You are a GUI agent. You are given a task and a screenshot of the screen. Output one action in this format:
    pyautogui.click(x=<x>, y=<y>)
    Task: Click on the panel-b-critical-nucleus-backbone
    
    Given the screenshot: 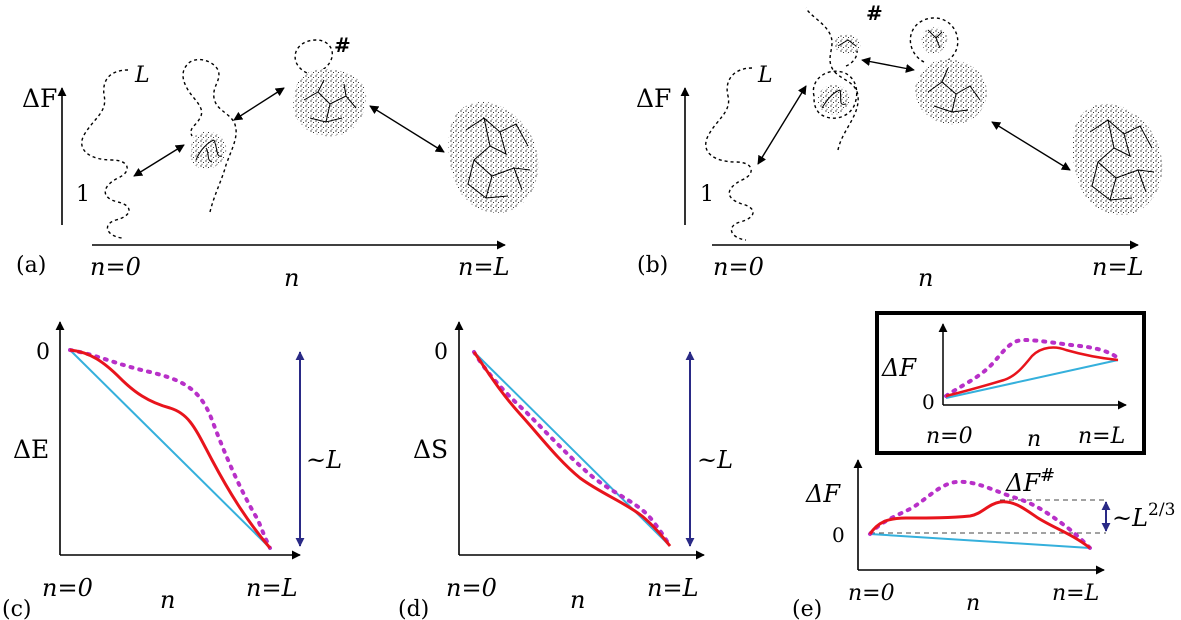 What is the action you would take?
    pyautogui.click(x=954, y=90)
    